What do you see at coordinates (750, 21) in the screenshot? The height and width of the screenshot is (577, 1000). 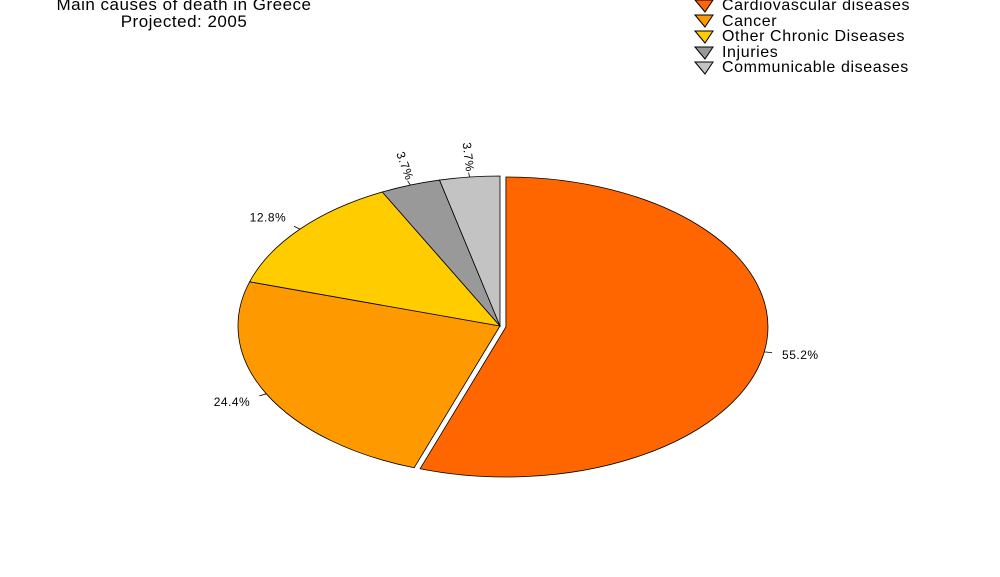 I see `legend-label-cancer: Cancer` at bounding box center [750, 21].